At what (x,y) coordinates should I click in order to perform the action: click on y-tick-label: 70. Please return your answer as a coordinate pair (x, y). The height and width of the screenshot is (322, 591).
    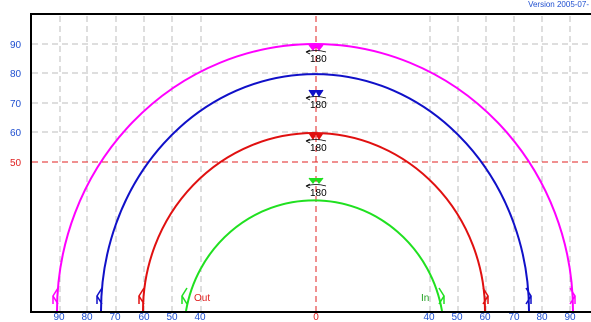
    Looking at the image, I should click on (16, 104).